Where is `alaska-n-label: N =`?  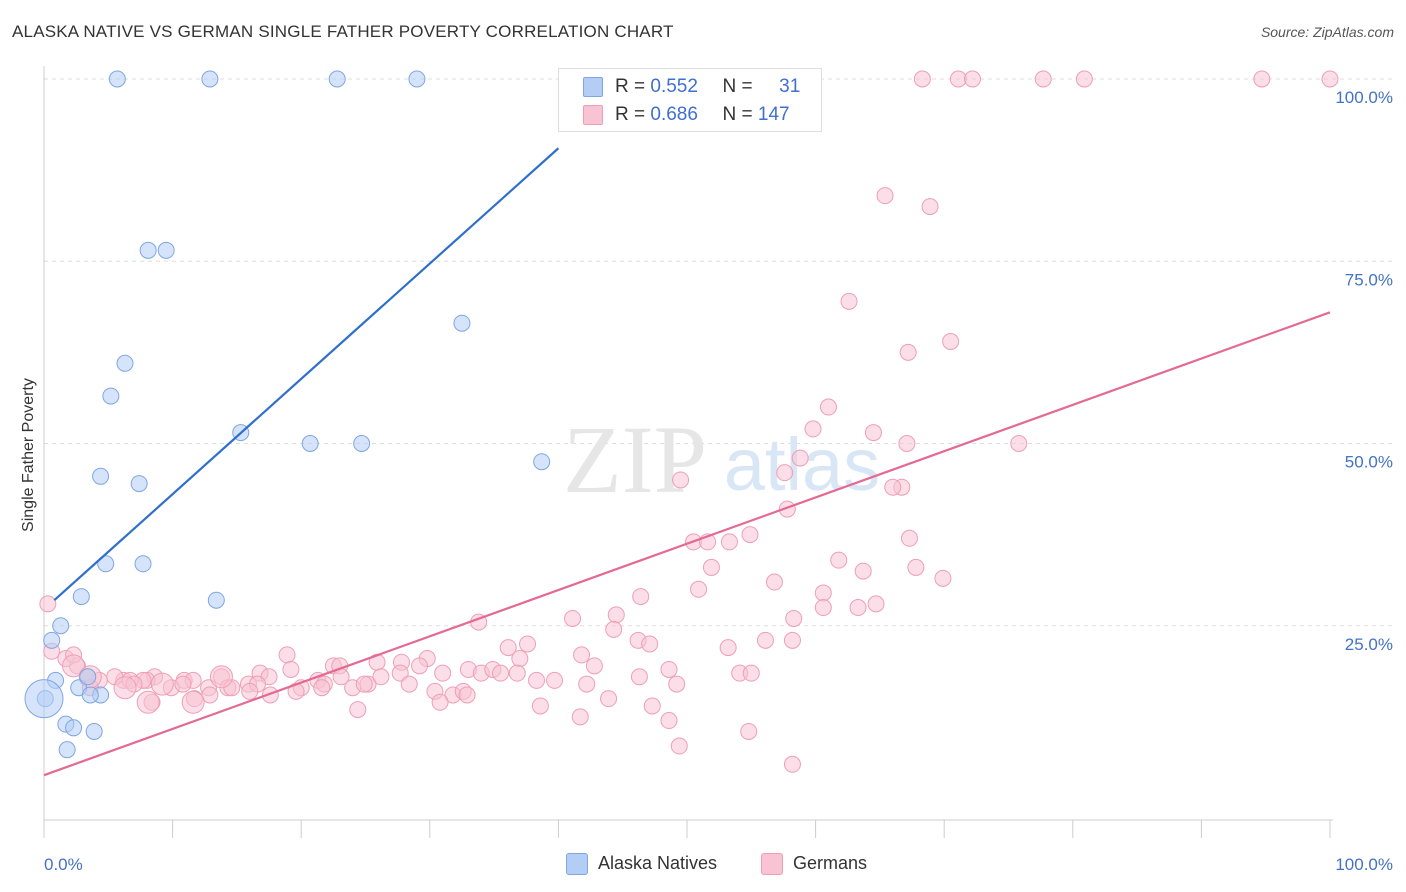
alaska-n-label: N = is located at coordinates (737, 86).